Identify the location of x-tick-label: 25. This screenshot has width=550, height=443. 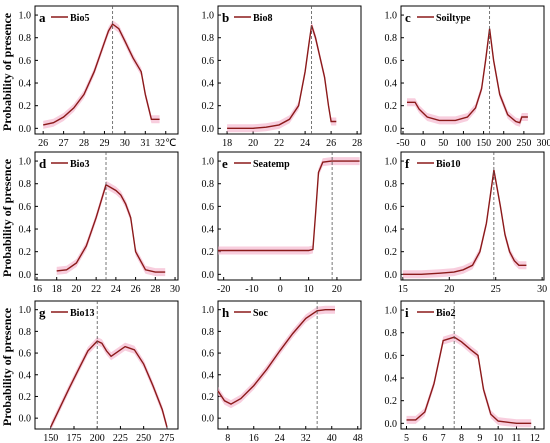
(496, 289).